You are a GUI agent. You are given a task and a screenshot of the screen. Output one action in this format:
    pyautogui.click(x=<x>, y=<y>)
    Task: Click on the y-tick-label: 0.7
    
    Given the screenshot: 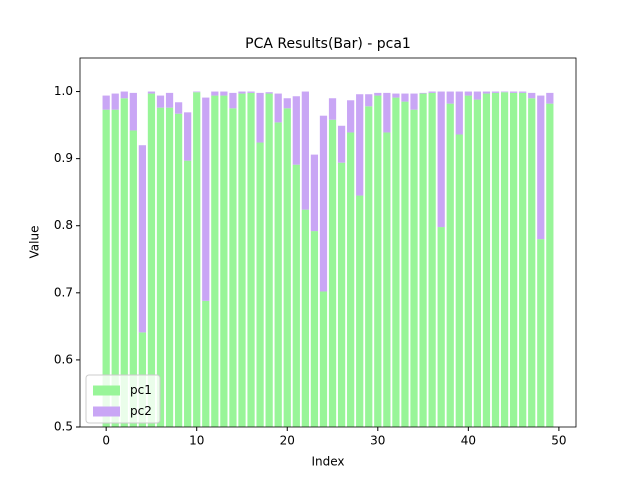 What is the action you would take?
    pyautogui.click(x=63, y=292)
    